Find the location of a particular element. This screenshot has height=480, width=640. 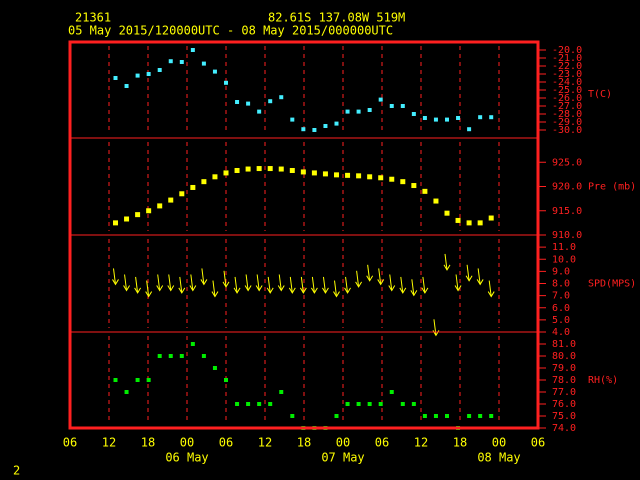

y-tick-label: -26.0 is located at coordinates (567, 98).